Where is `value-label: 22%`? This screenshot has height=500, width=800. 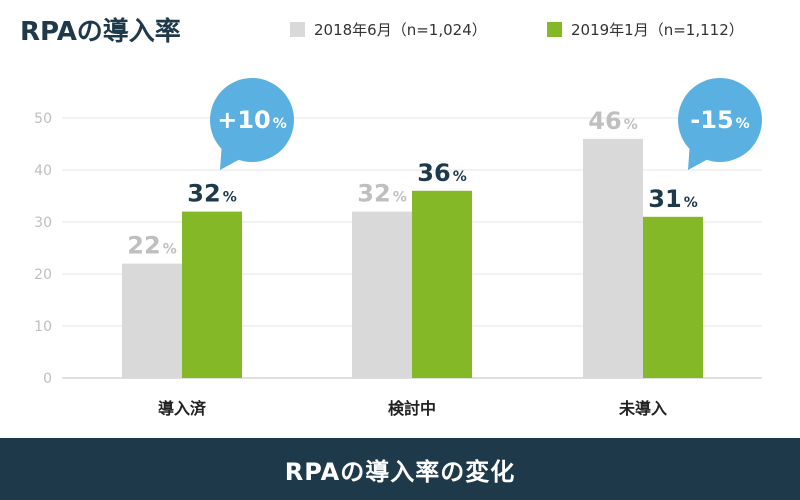 value-label: 22% is located at coordinates (151, 246).